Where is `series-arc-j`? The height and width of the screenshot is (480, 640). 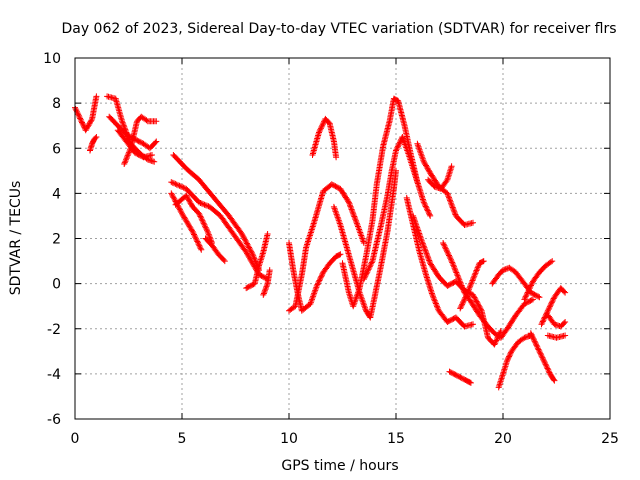 series-arc-j is located at coordinates (193, 219).